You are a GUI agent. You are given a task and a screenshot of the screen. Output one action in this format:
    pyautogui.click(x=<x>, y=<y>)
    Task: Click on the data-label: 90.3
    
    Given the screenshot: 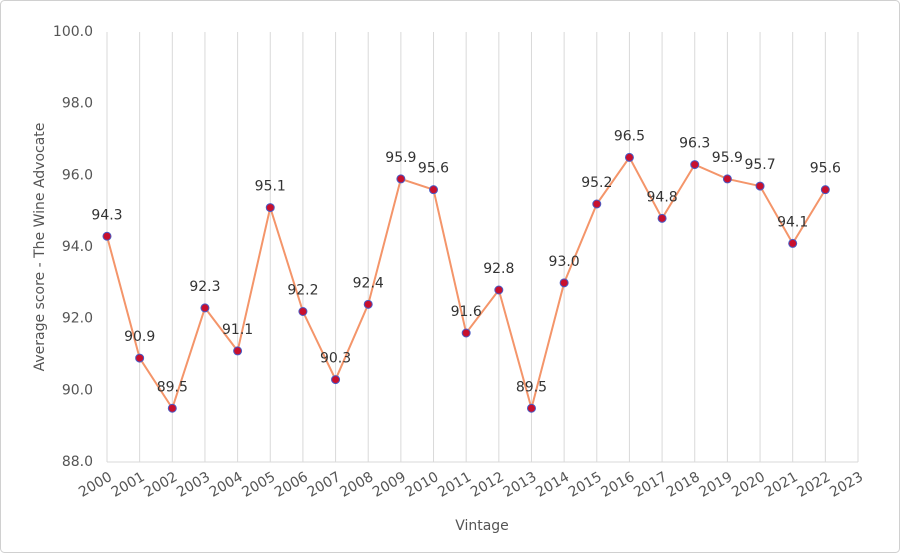 What is the action you would take?
    pyautogui.click(x=335, y=359)
    